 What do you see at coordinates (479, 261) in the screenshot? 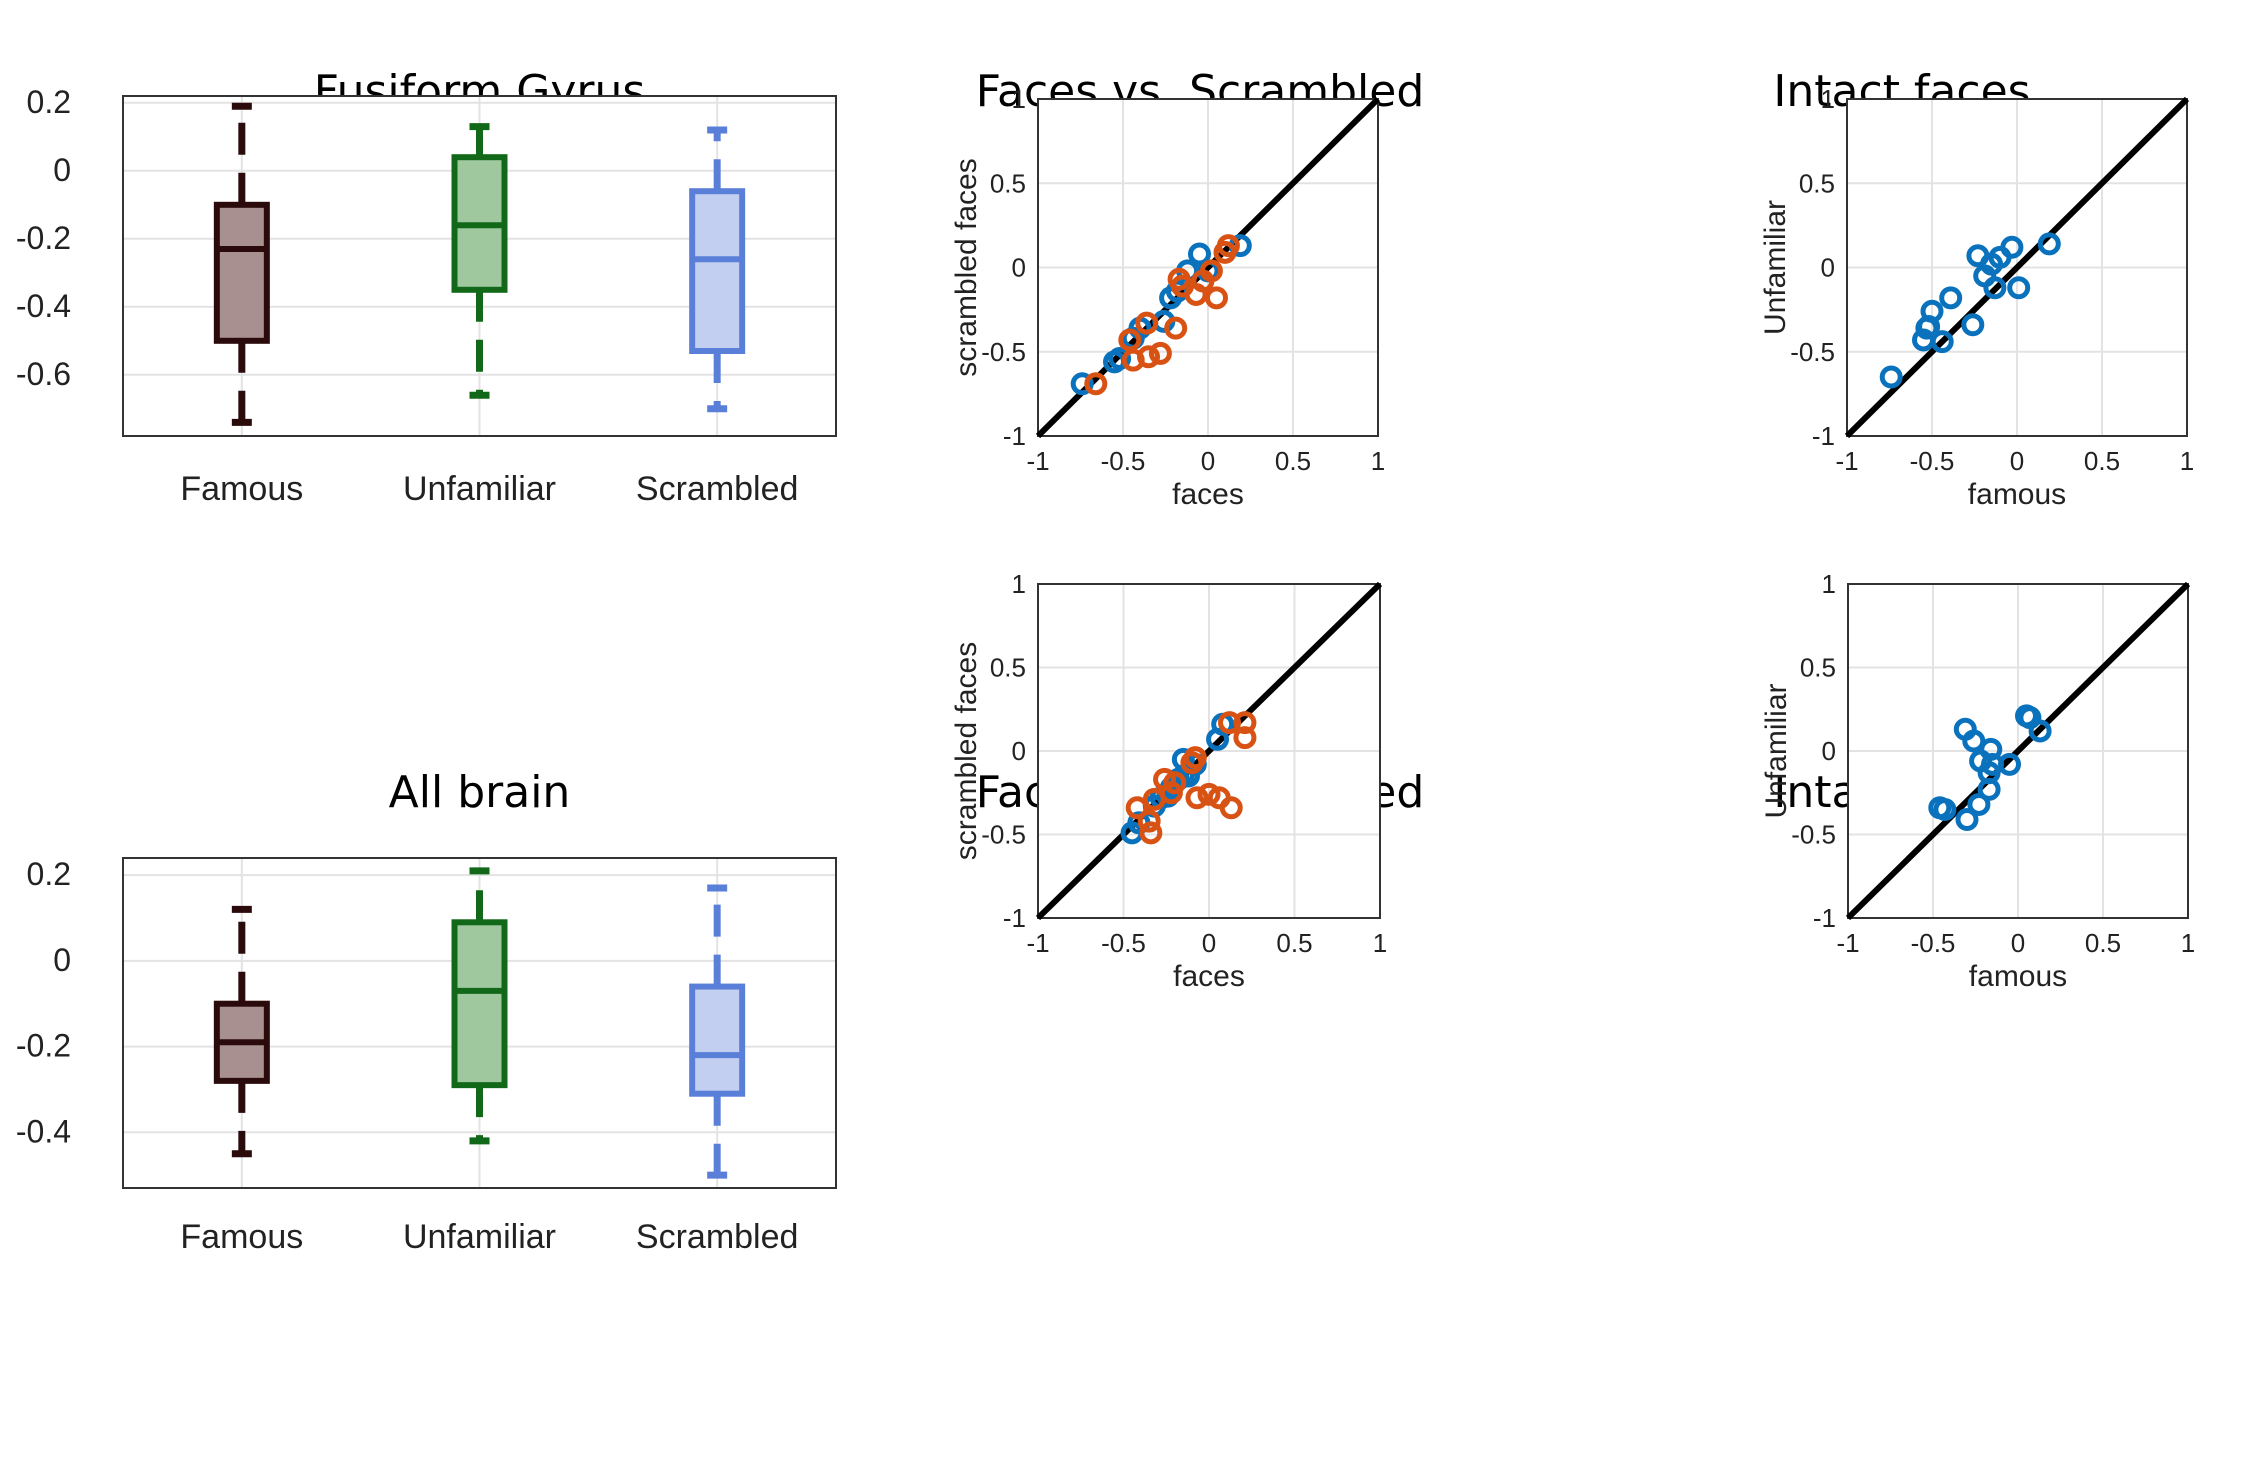
I see `box-unfamiliar` at bounding box center [479, 261].